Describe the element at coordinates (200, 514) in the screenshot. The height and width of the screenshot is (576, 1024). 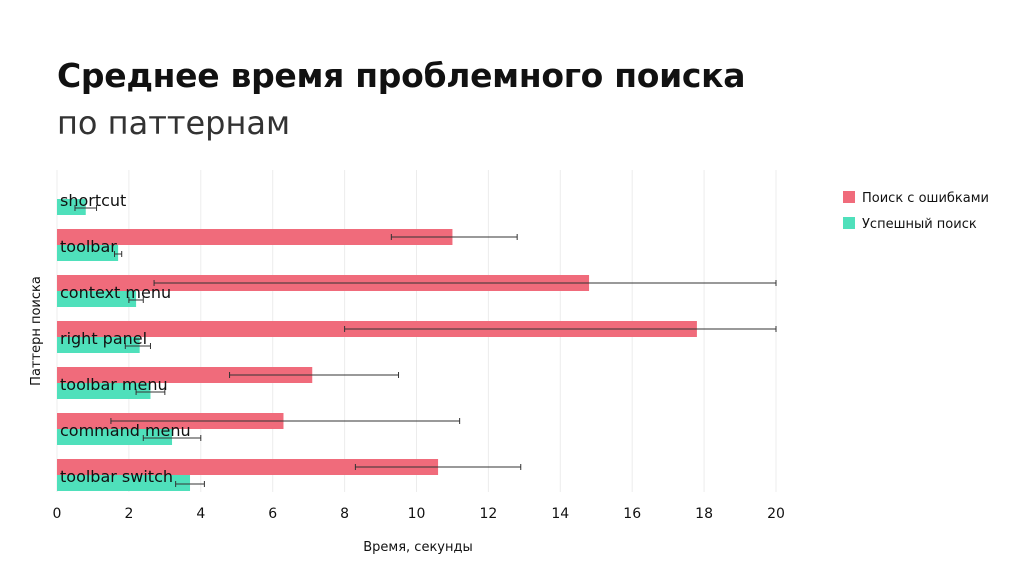
I see `x-tick-label: 4` at that location.